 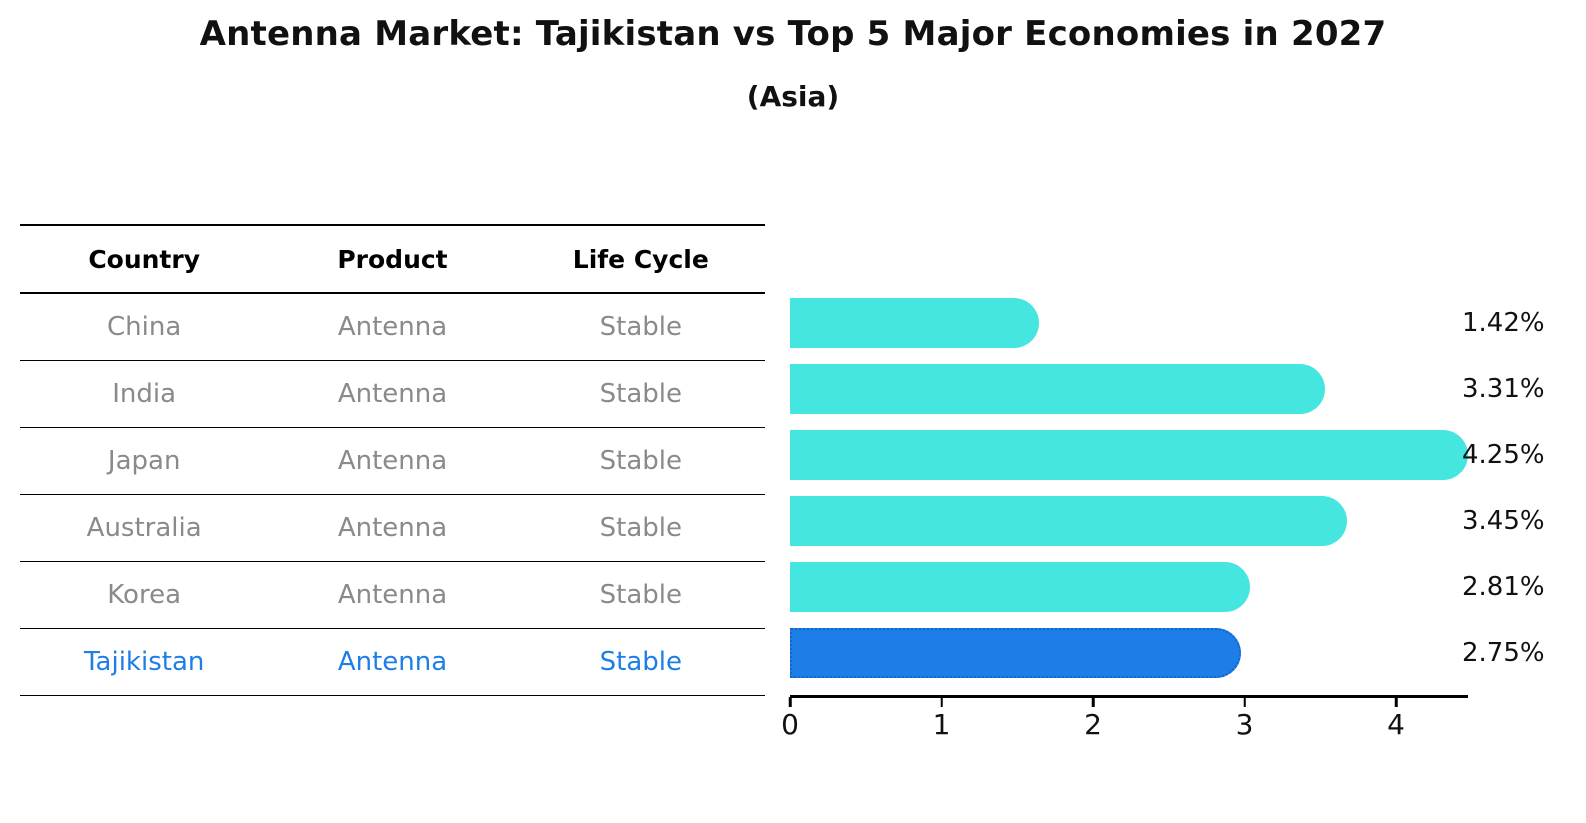 I want to click on value-label-row: 2.81%, so click(x=1522, y=587).